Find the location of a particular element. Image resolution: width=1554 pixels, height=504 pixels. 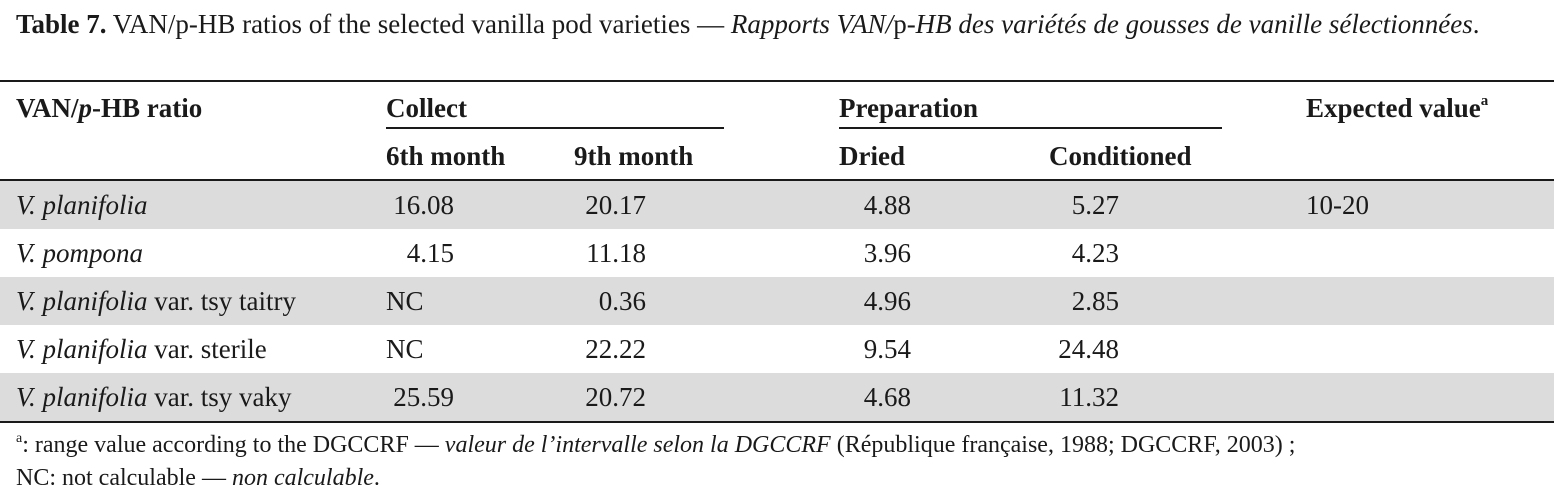

table-row-4-dried: 9.54 is located at coordinates (887, 349).